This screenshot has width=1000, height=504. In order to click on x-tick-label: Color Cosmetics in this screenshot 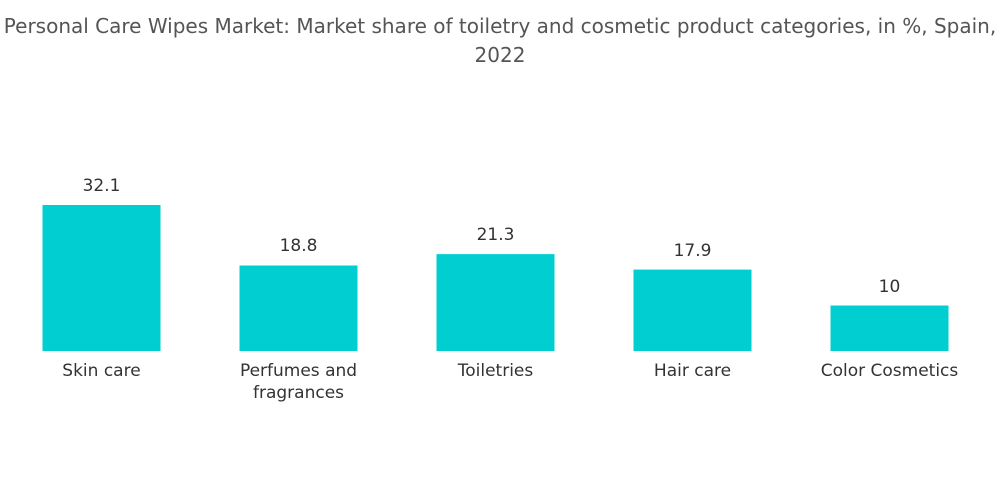, I will do `click(889, 371)`.